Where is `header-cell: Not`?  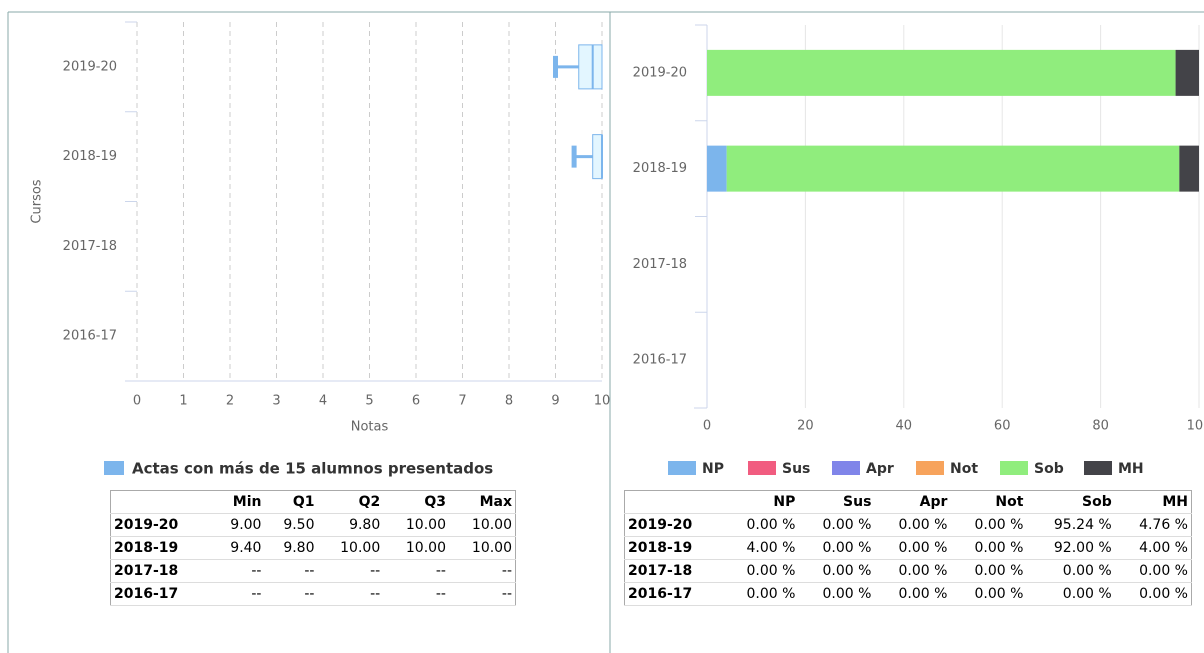
header-cell: Not is located at coordinates (988, 502).